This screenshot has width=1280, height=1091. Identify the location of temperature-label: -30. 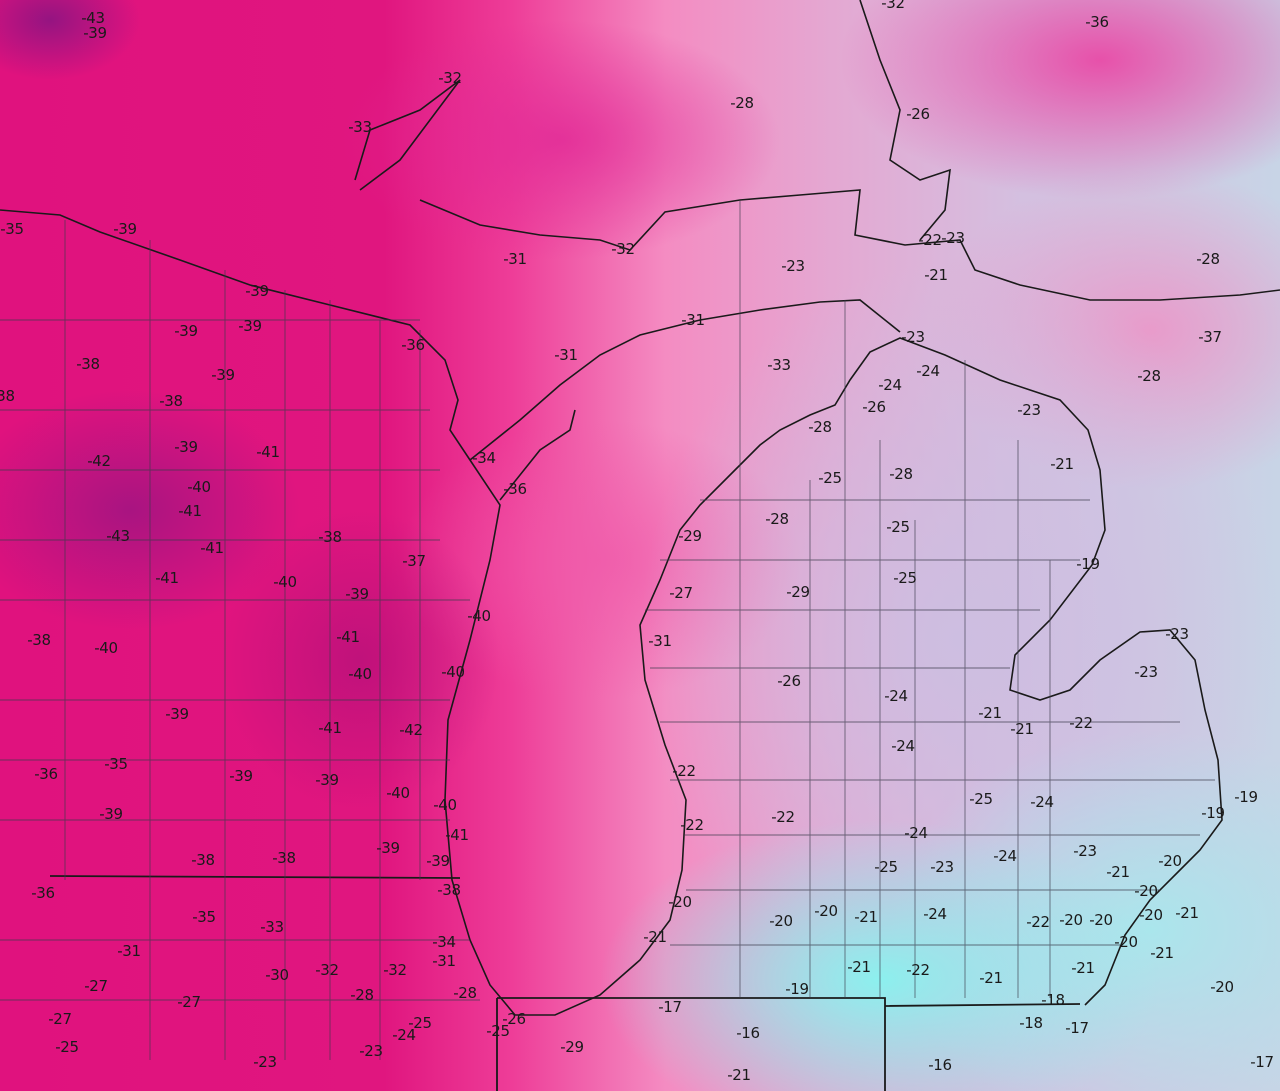
(277, 975).